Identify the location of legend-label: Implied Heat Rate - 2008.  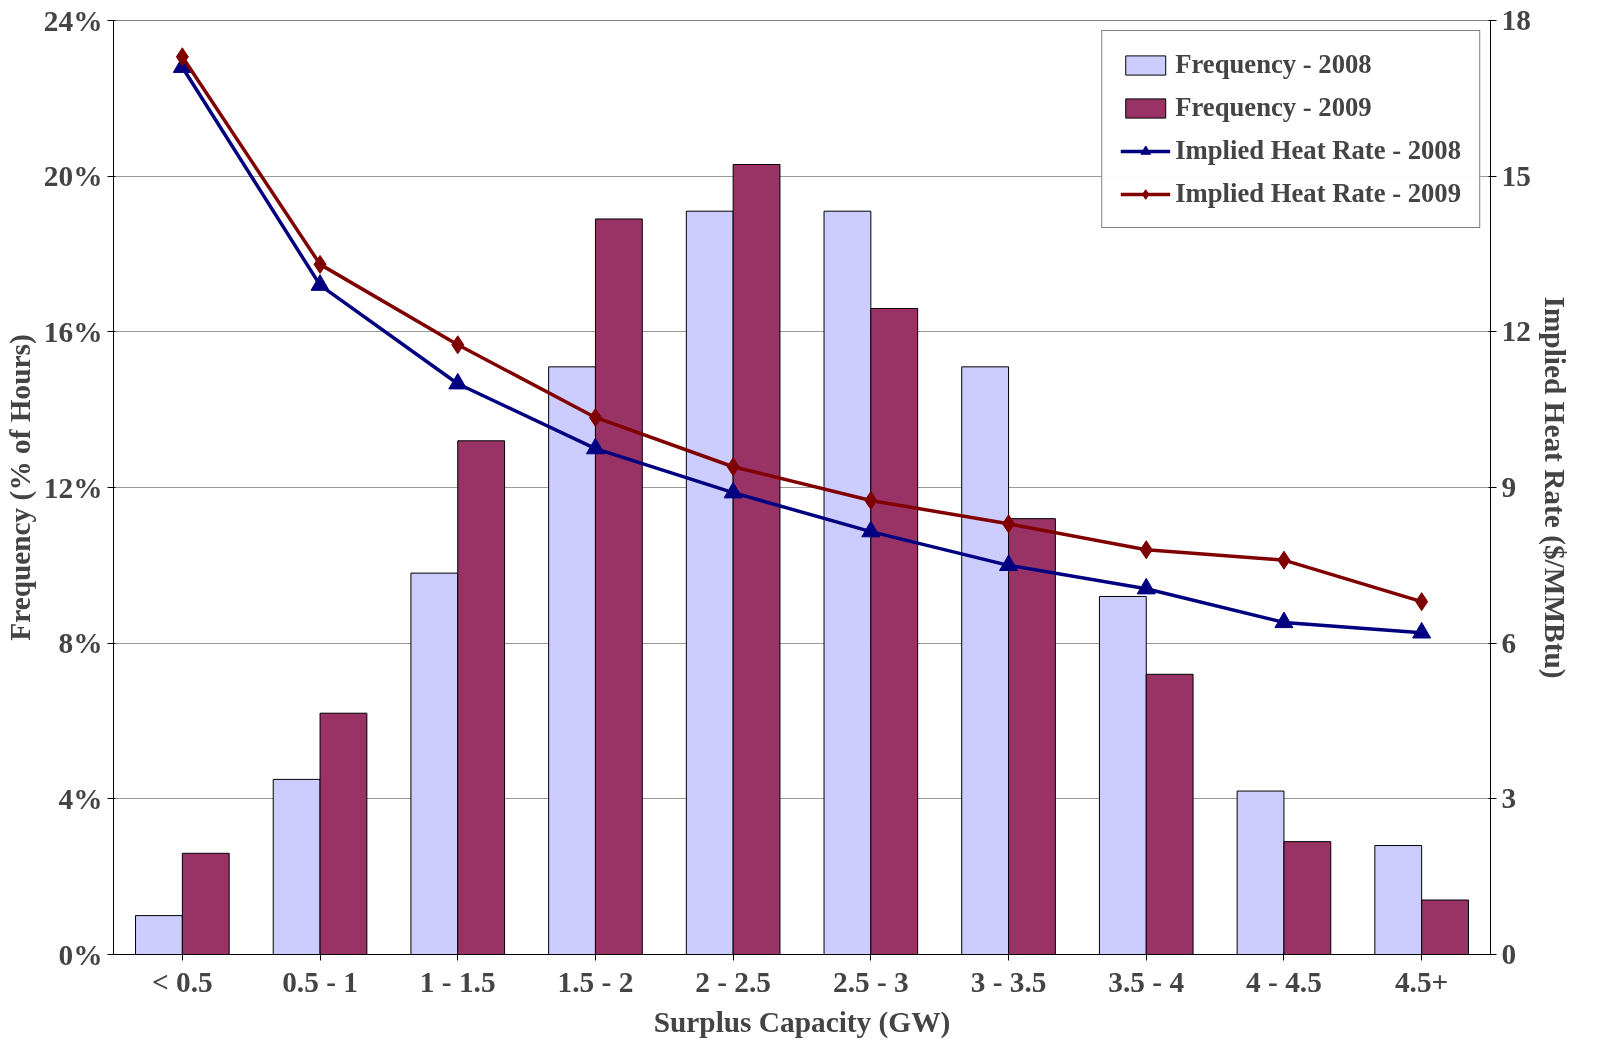
(1318, 150).